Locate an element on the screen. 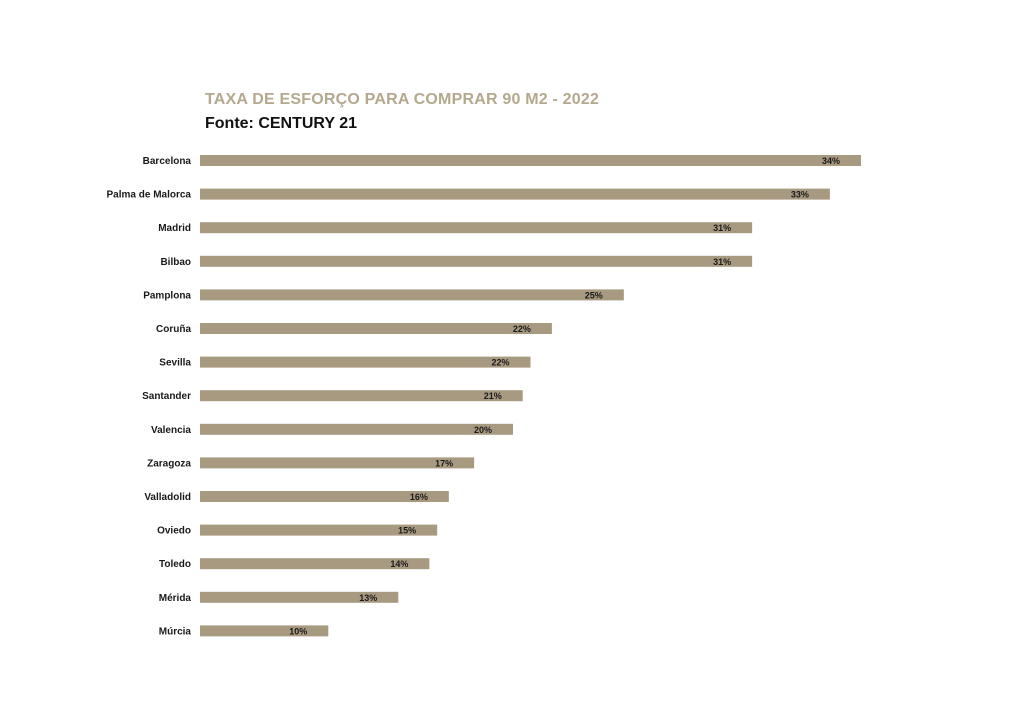 Image resolution: width=1025 pixels, height=720 pixels. category-label: Santander is located at coordinates (166, 396).